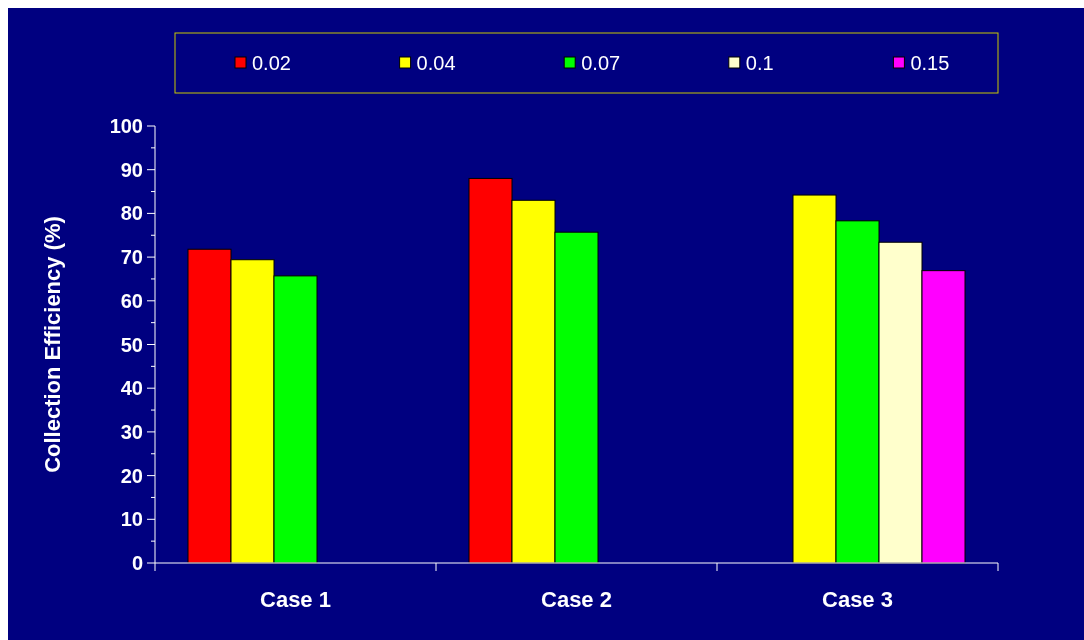  I want to click on y-tick-label: 80, so click(131, 213).